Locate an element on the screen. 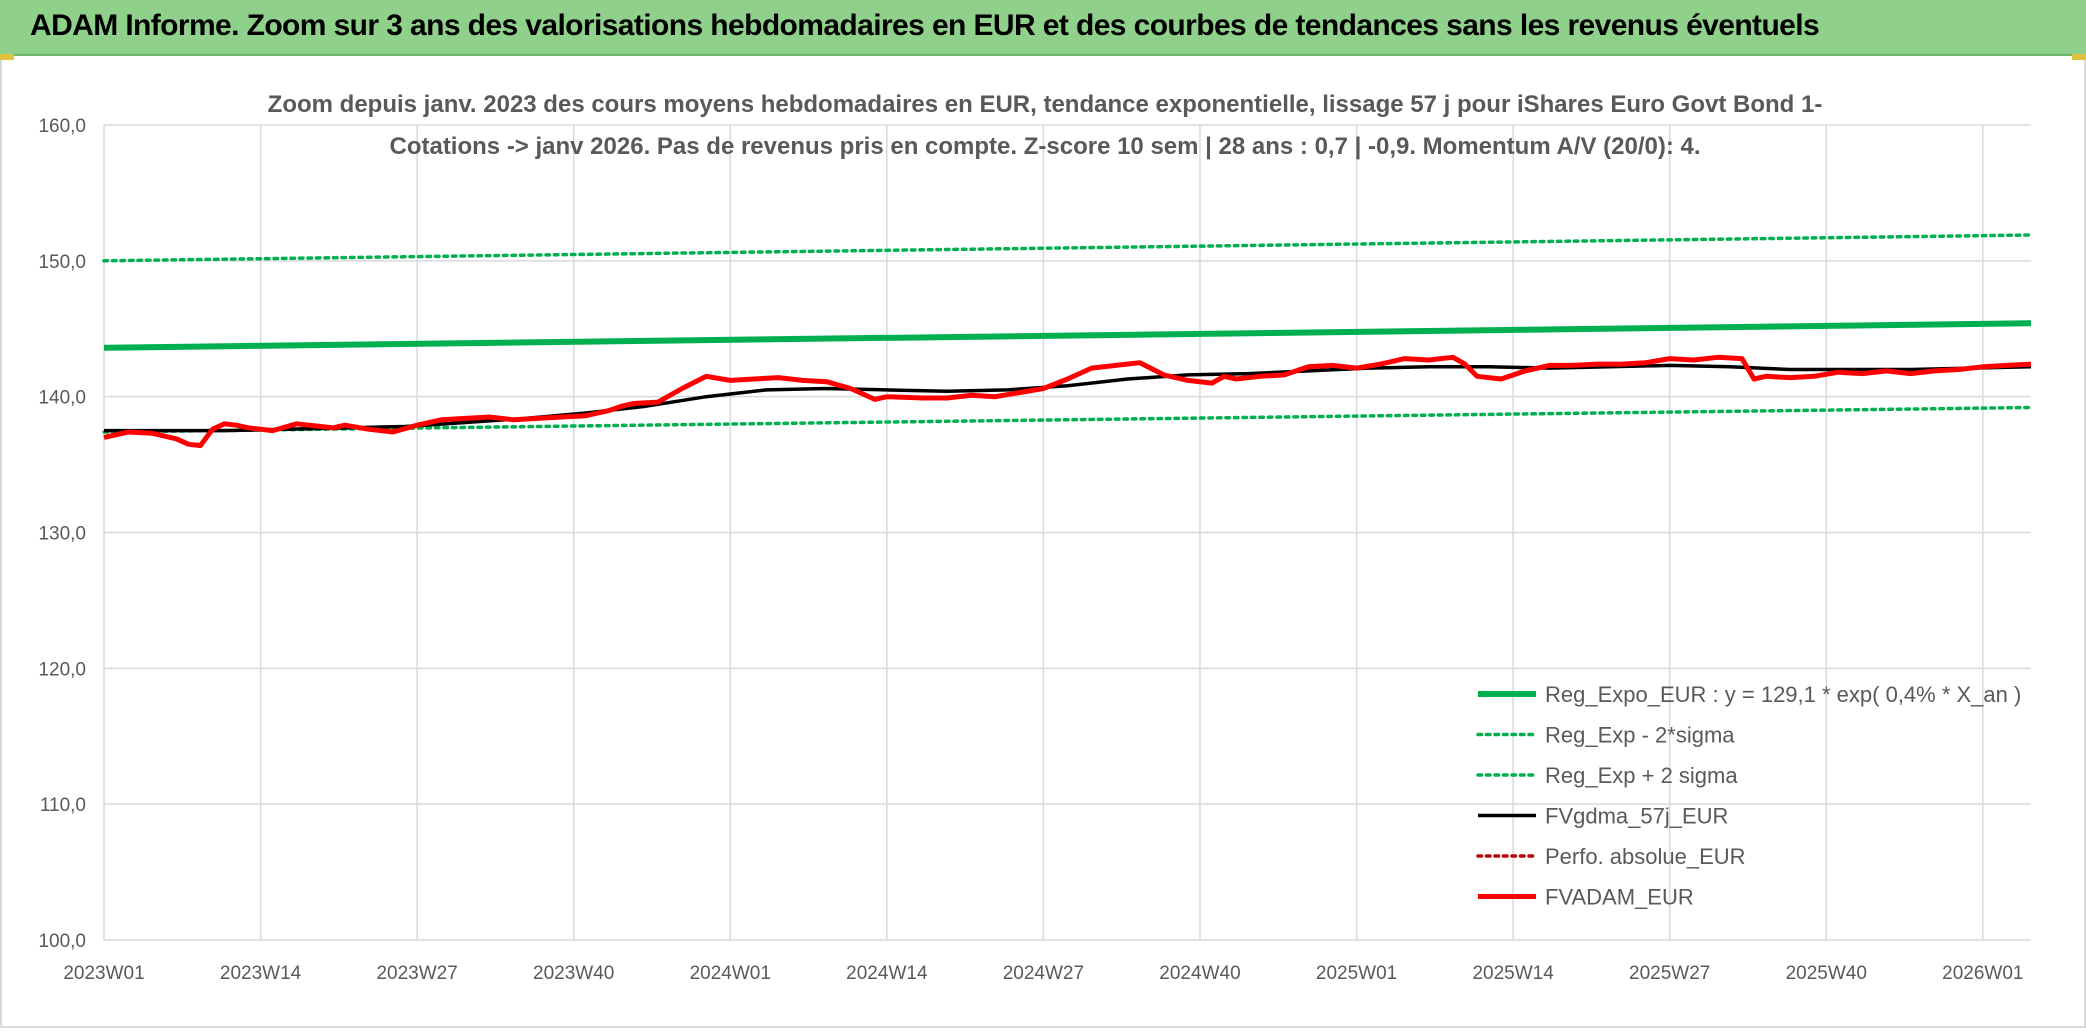 The height and width of the screenshot is (1031, 2086). x-tick-label: 2024W27 is located at coordinates (1043, 973).